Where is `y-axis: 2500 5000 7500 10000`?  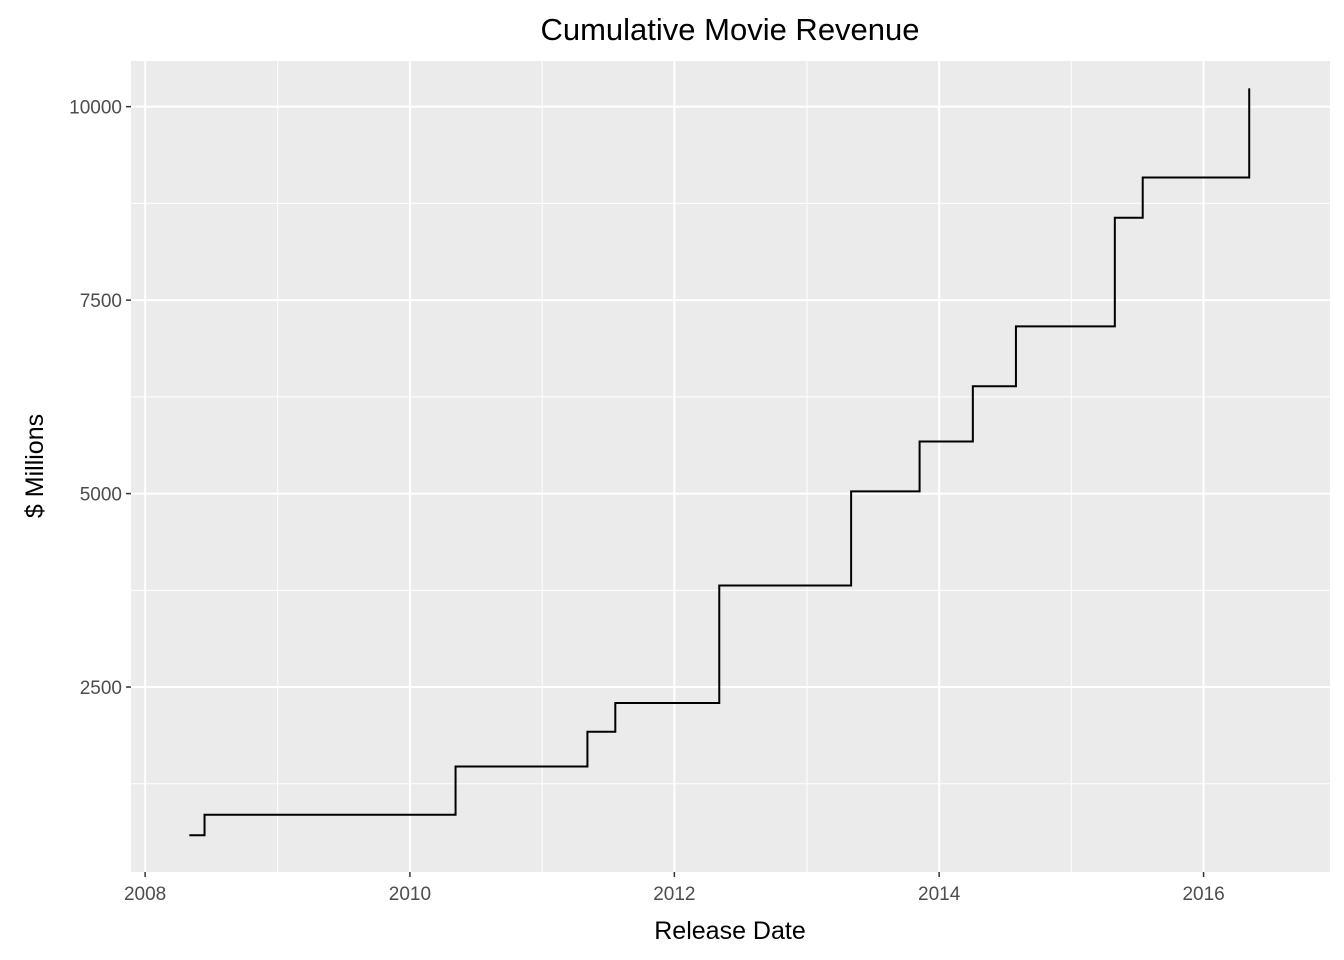
y-axis: 2500 5000 7500 10000 is located at coordinates (100, 398).